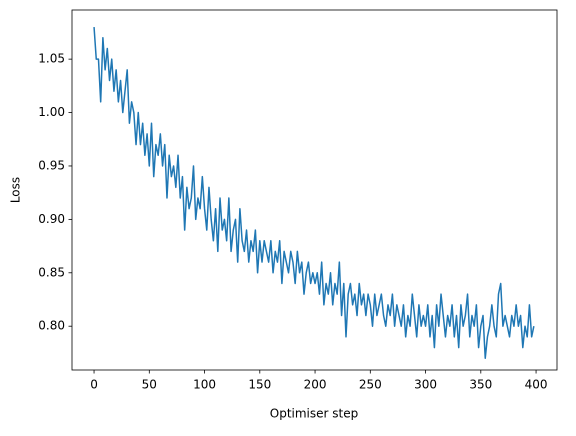  What do you see at coordinates (149, 385) in the screenshot?
I see `x-tick-label: 50` at bounding box center [149, 385].